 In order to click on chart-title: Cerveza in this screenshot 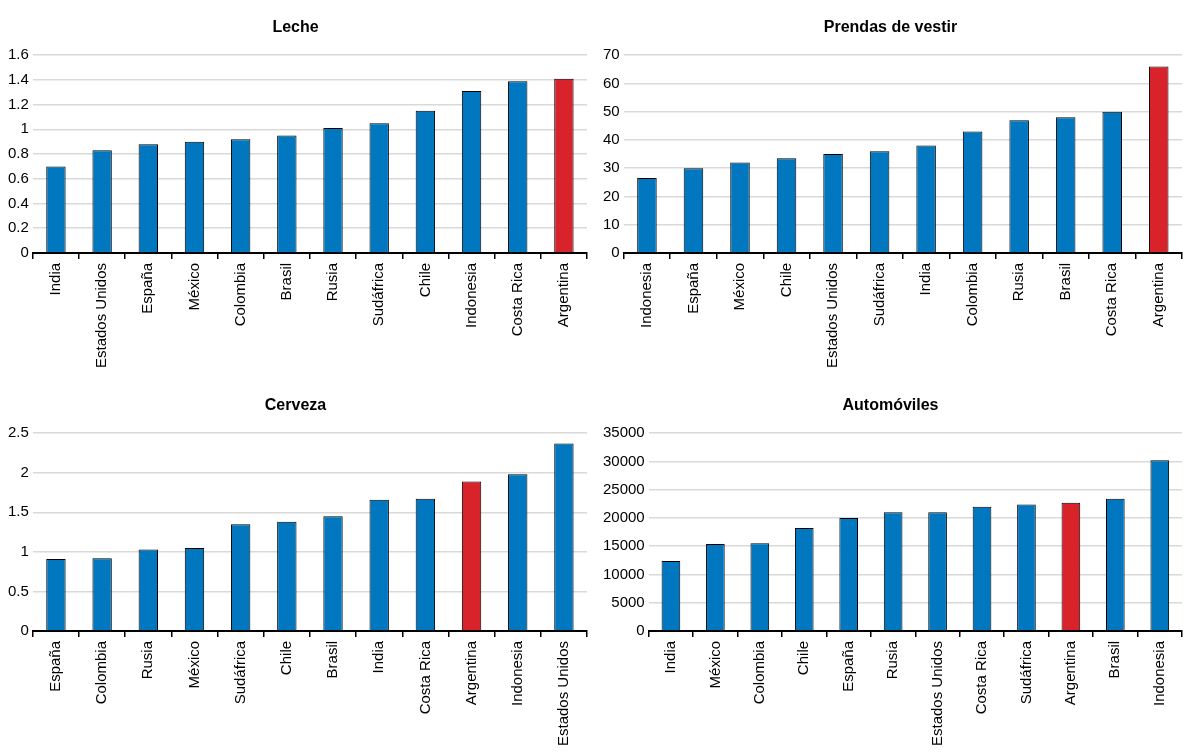, I will do `click(295, 405)`.